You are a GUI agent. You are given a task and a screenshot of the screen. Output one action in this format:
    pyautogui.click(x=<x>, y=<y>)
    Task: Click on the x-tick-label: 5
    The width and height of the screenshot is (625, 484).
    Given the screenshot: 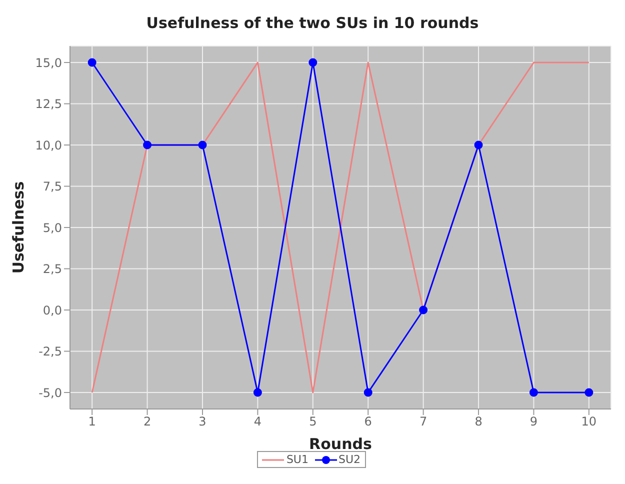 What is the action you would take?
    pyautogui.click(x=313, y=421)
    